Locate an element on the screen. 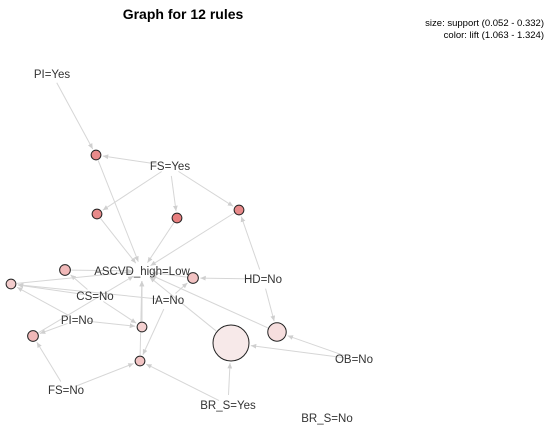 Image resolution: width=550 pixels, height=433 pixels. edge-PI_Yes-r1 is located at coordinates (75, 116).